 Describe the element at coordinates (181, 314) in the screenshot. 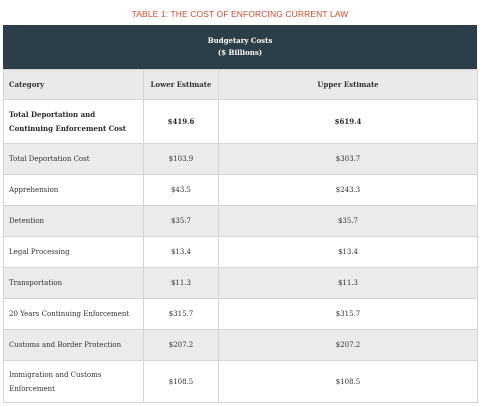

I see `row-lower: $315.7` at that location.